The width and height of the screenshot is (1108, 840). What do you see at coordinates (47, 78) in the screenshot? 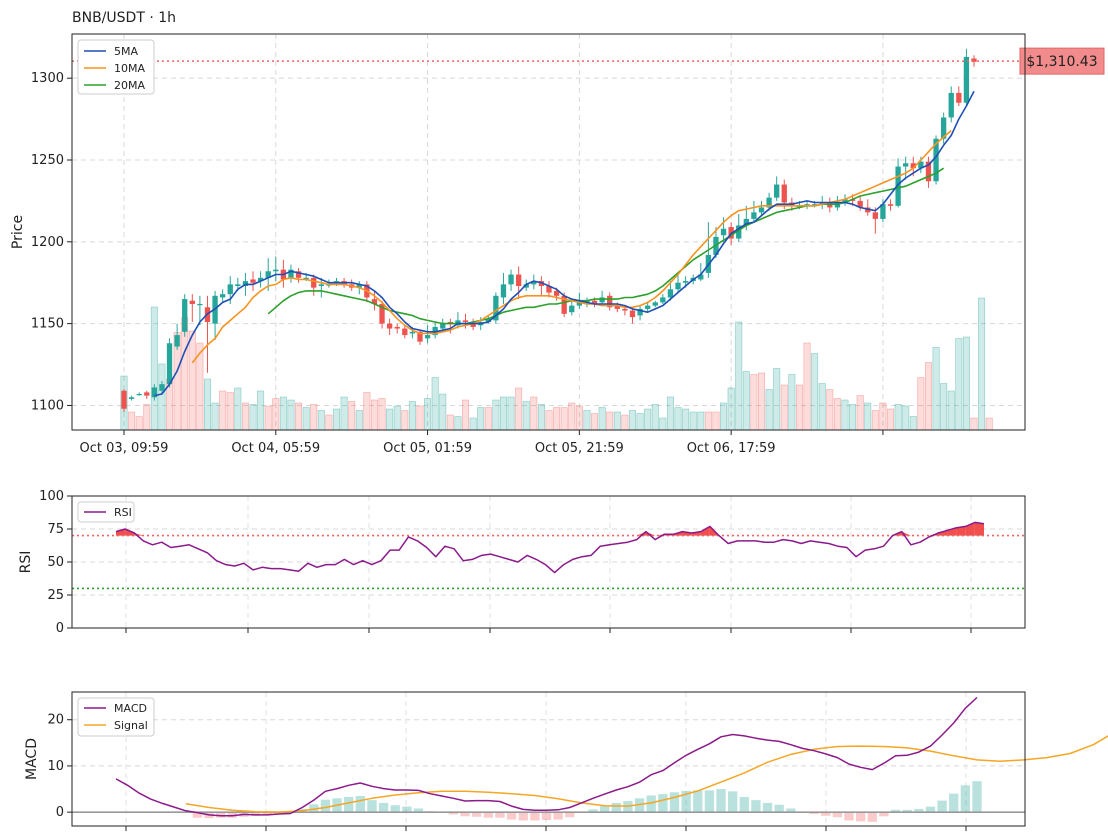
I see `price-ytick-label: 1300` at bounding box center [47, 78].